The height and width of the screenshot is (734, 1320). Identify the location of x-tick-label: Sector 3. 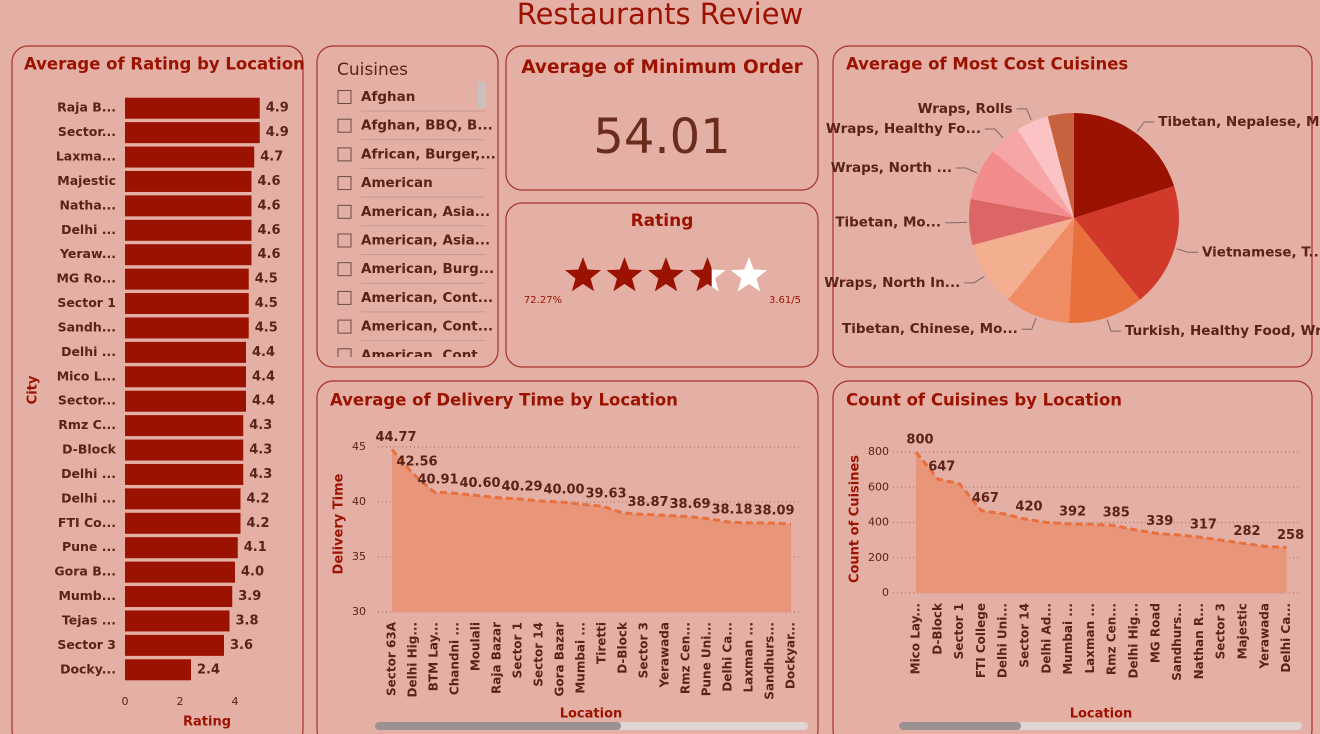
(1221, 631).